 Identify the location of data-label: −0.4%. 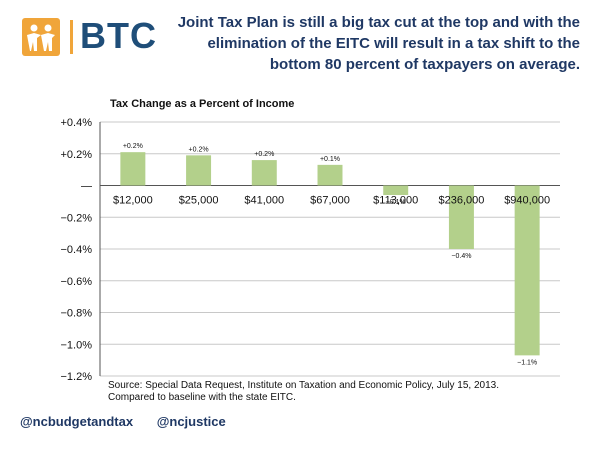
(461, 256).